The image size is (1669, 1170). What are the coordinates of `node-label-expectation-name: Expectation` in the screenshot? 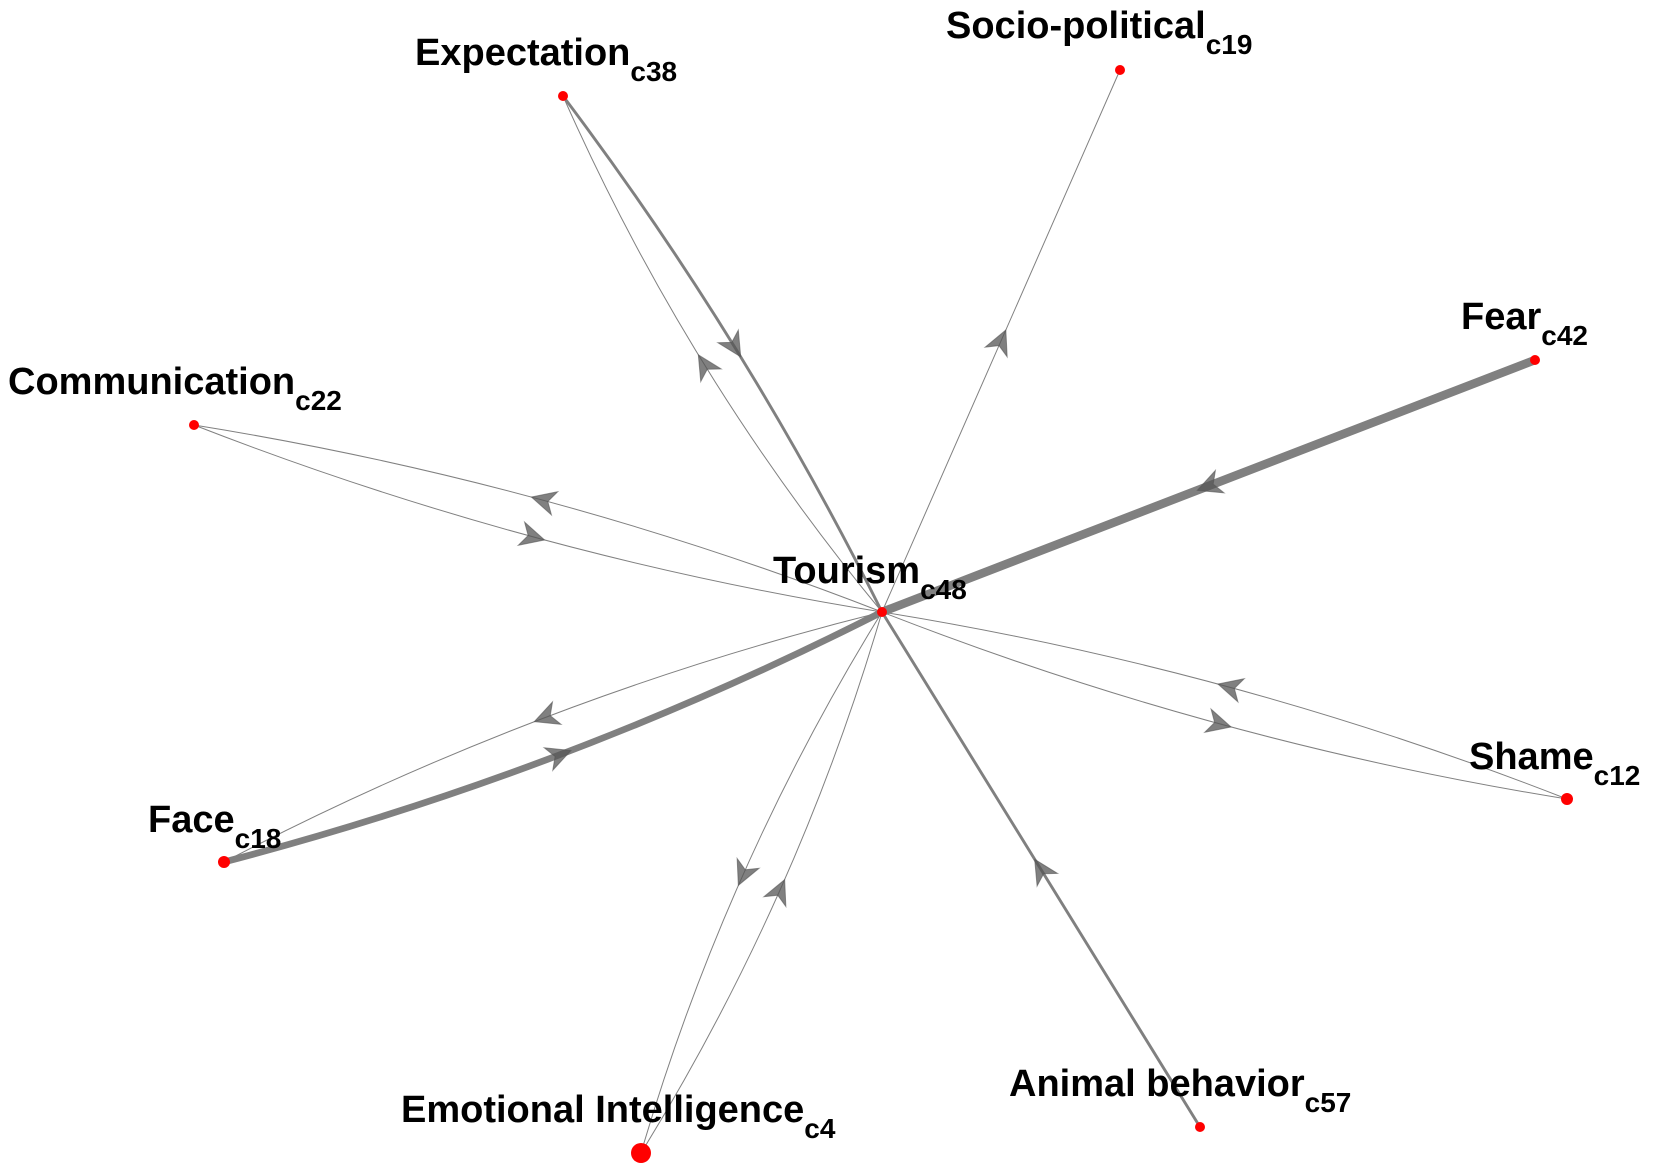 It's located at (522, 53).